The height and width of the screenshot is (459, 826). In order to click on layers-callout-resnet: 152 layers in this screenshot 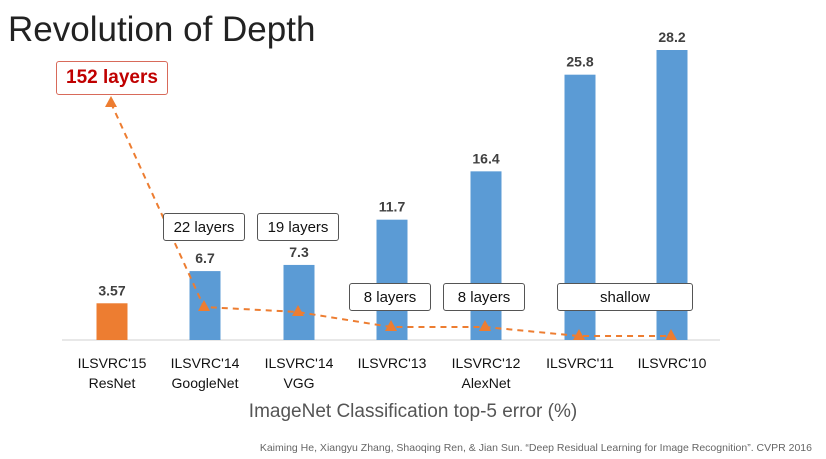, I will do `click(112, 78)`.